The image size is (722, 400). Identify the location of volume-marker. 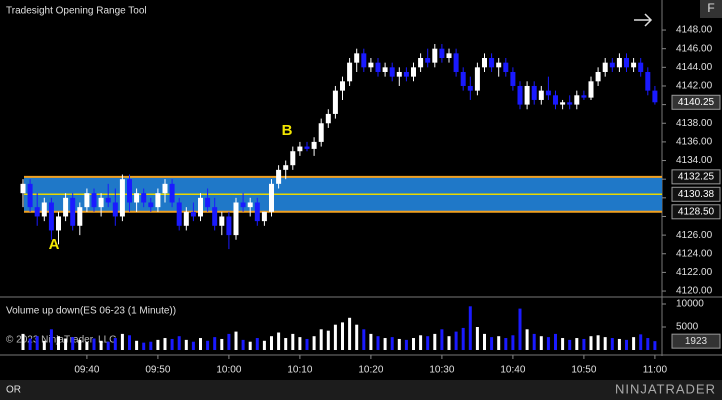
(696, 341).